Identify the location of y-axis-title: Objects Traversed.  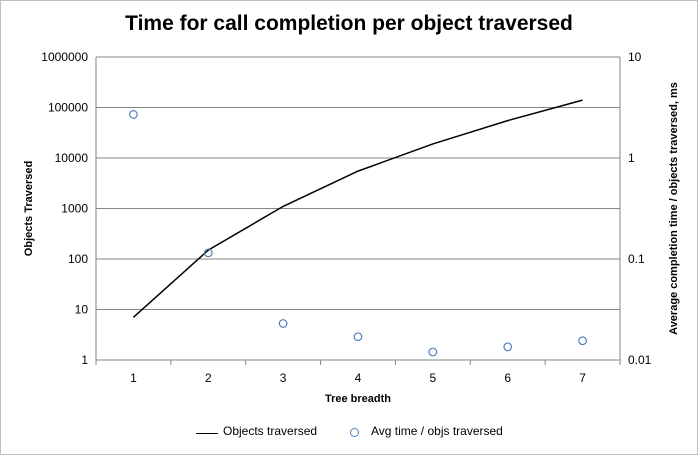
(29, 208).